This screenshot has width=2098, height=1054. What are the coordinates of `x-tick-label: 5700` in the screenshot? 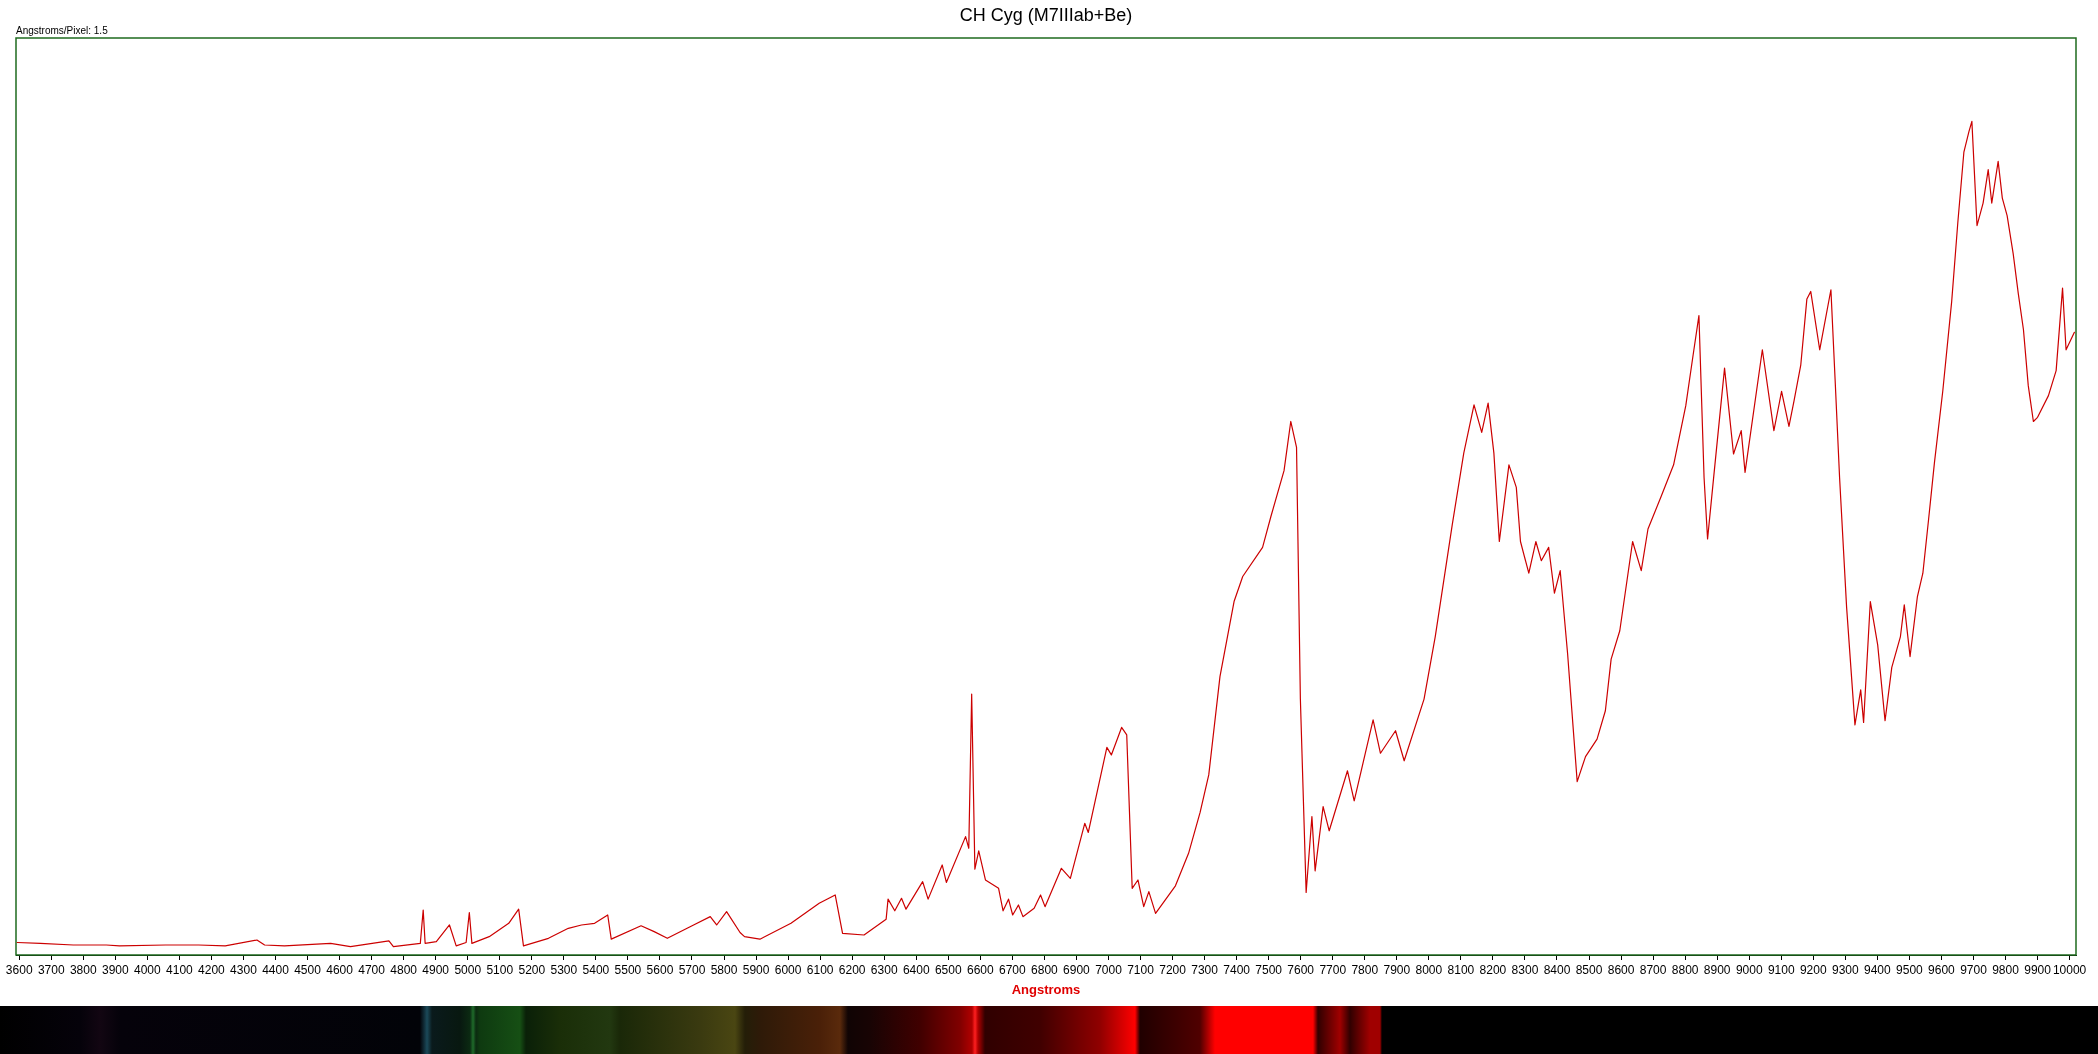 It's located at (692, 969).